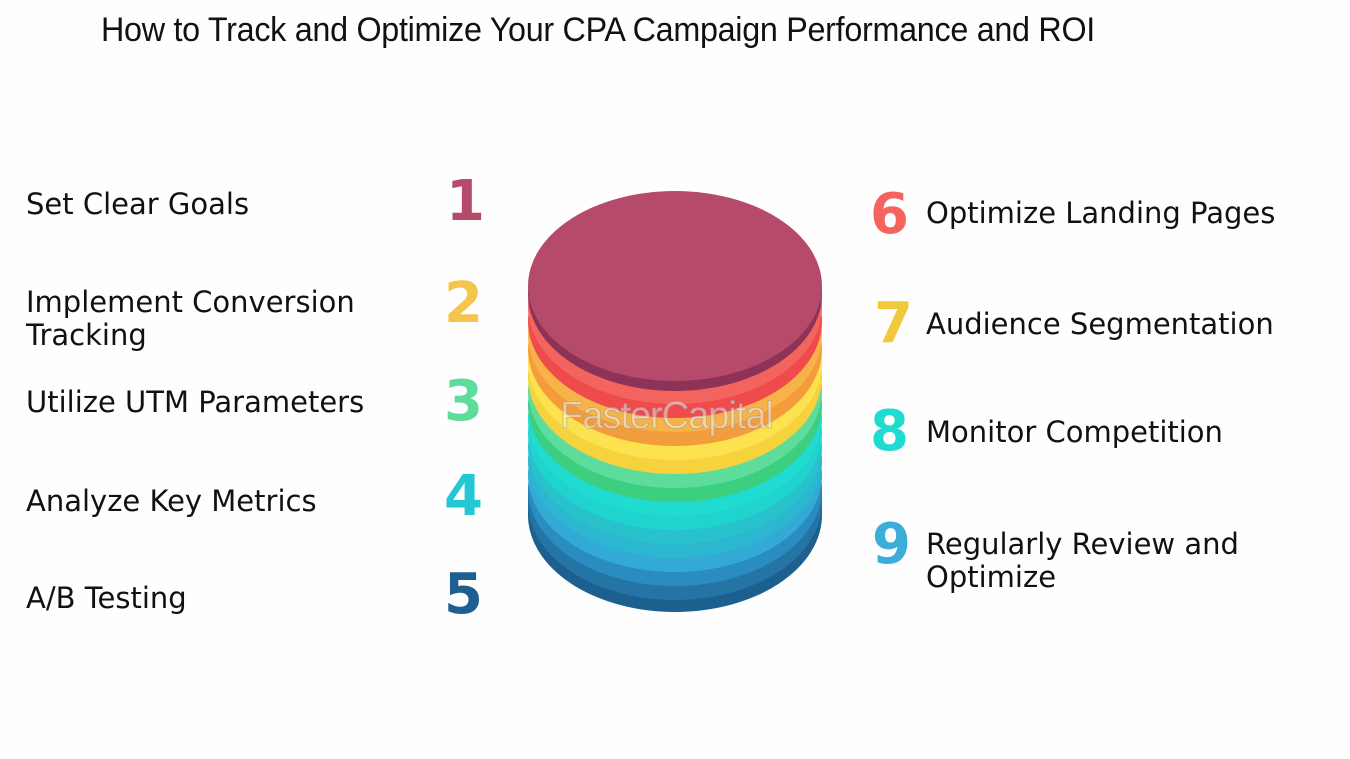  What do you see at coordinates (667, 416) in the screenshot?
I see `watermark: FasterCapital` at bounding box center [667, 416].